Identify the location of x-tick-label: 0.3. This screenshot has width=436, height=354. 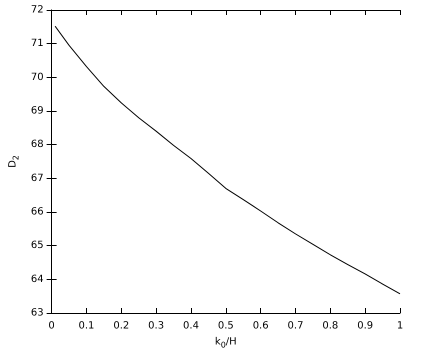
(156, 326).